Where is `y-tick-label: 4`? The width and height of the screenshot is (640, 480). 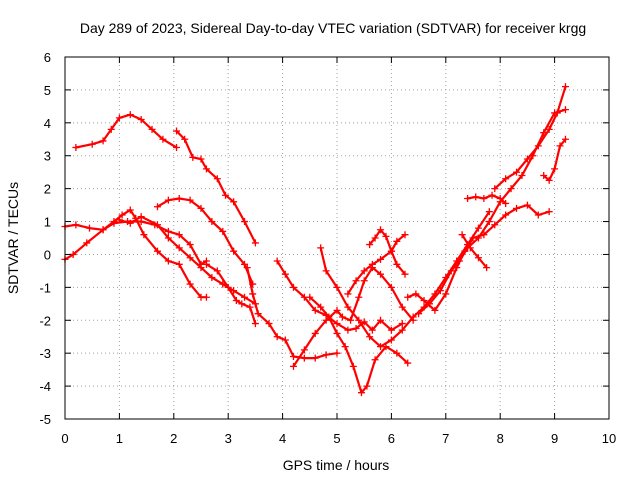 y-tick-label: 4 is located at coordinates (47, 123).